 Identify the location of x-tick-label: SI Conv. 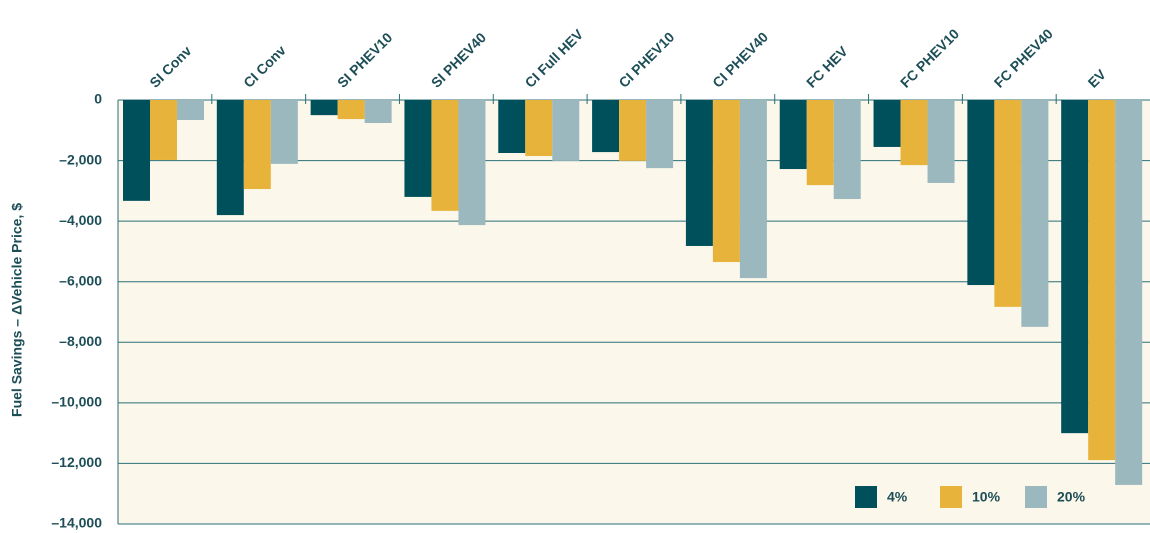
(170, 66).